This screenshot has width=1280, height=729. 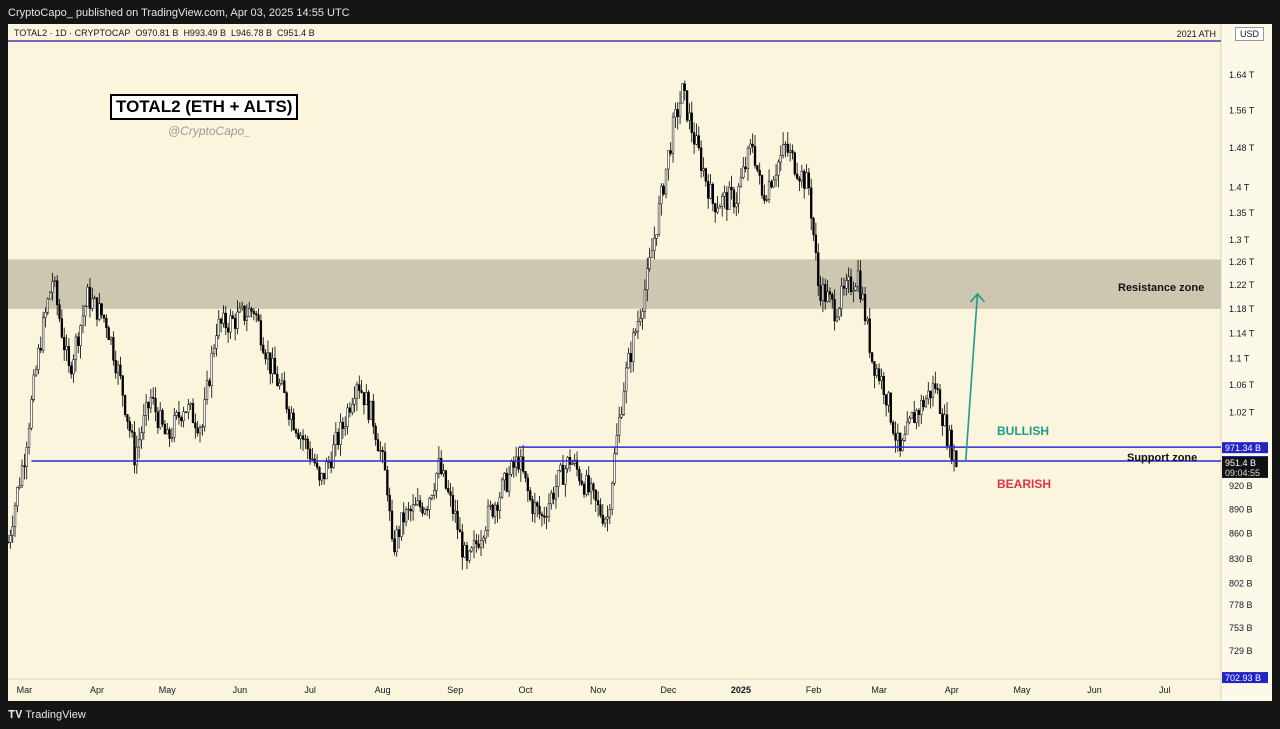 I want to click on y-tick-label: 1.1 T, so click(x=1239, y=359).